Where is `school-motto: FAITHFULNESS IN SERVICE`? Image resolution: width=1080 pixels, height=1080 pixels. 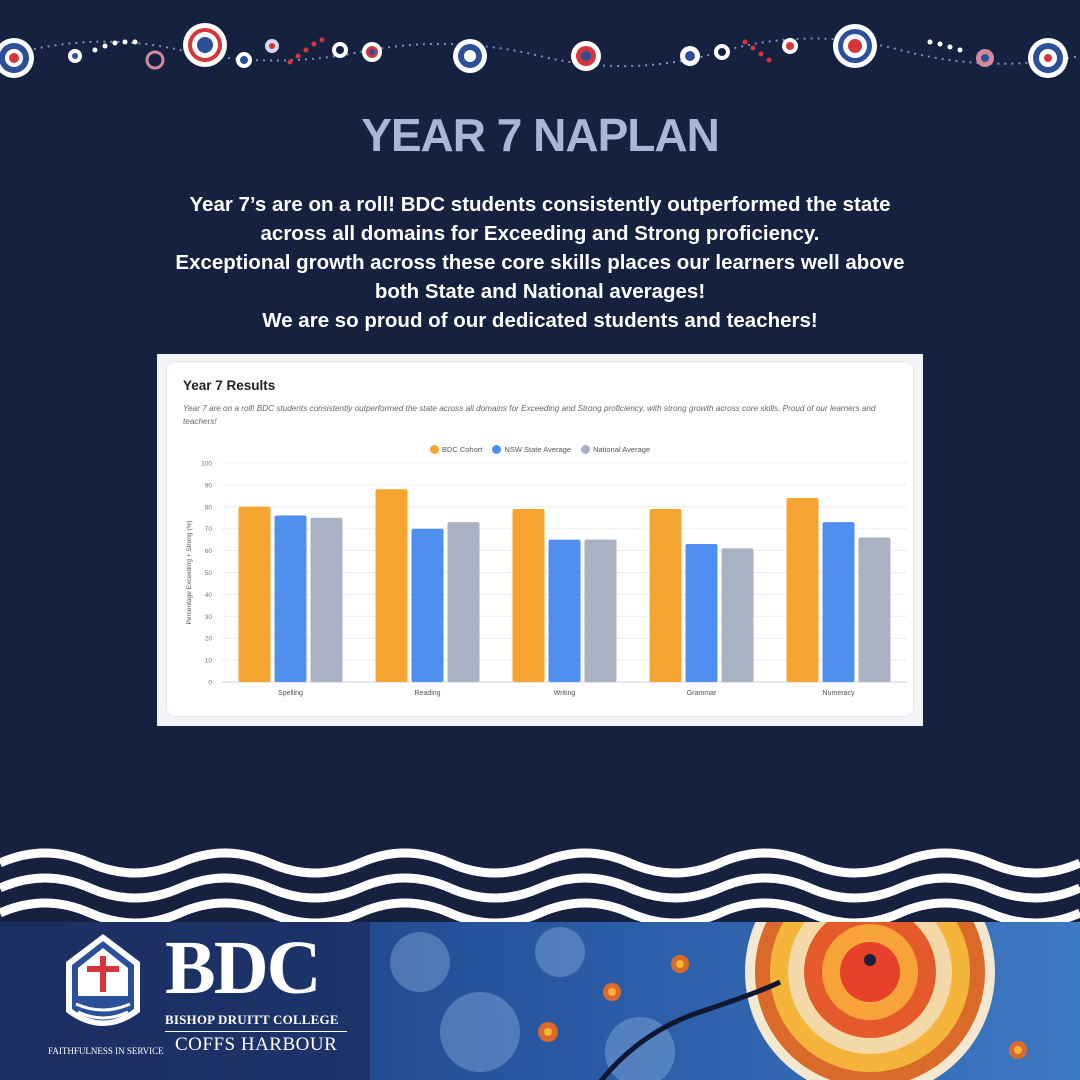 school-motto: FAITHFULNESS IN SERVICE is located at coordinates (106, 1051).